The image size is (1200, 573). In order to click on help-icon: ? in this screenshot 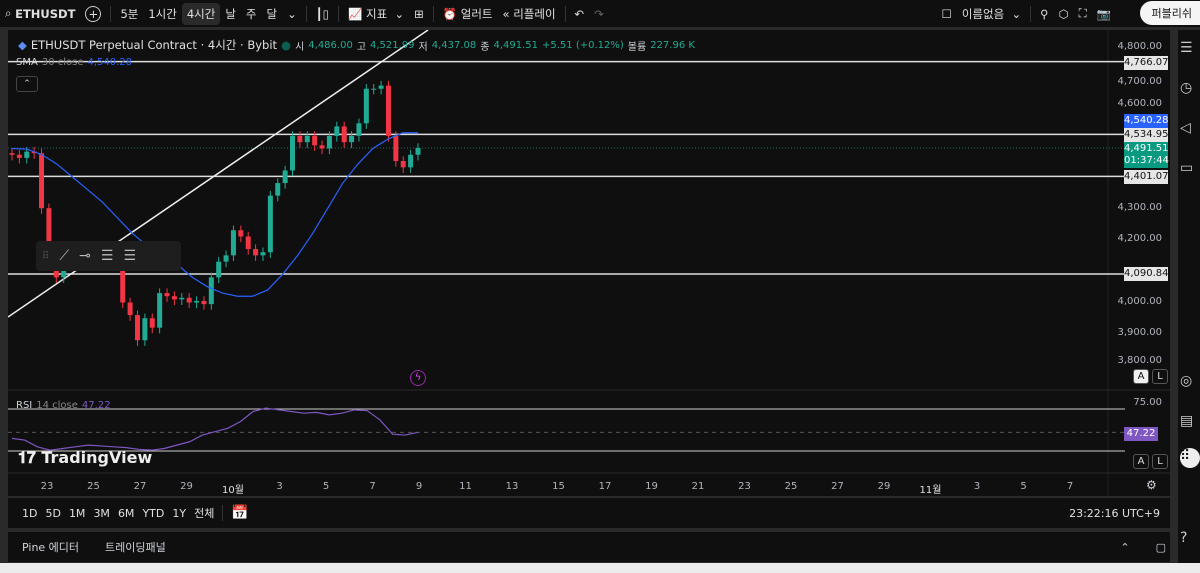, I will do `click(1184, 538)`.